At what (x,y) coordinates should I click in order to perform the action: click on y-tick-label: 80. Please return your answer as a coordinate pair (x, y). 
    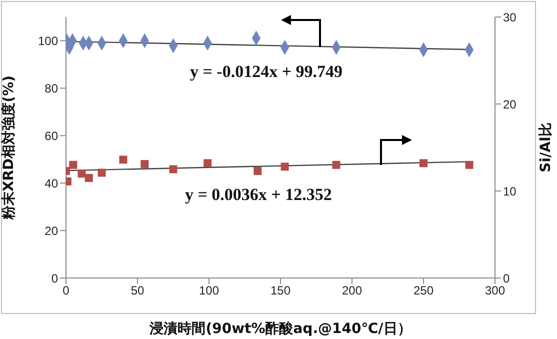
    Looking at the image, I should click on (51, 88).